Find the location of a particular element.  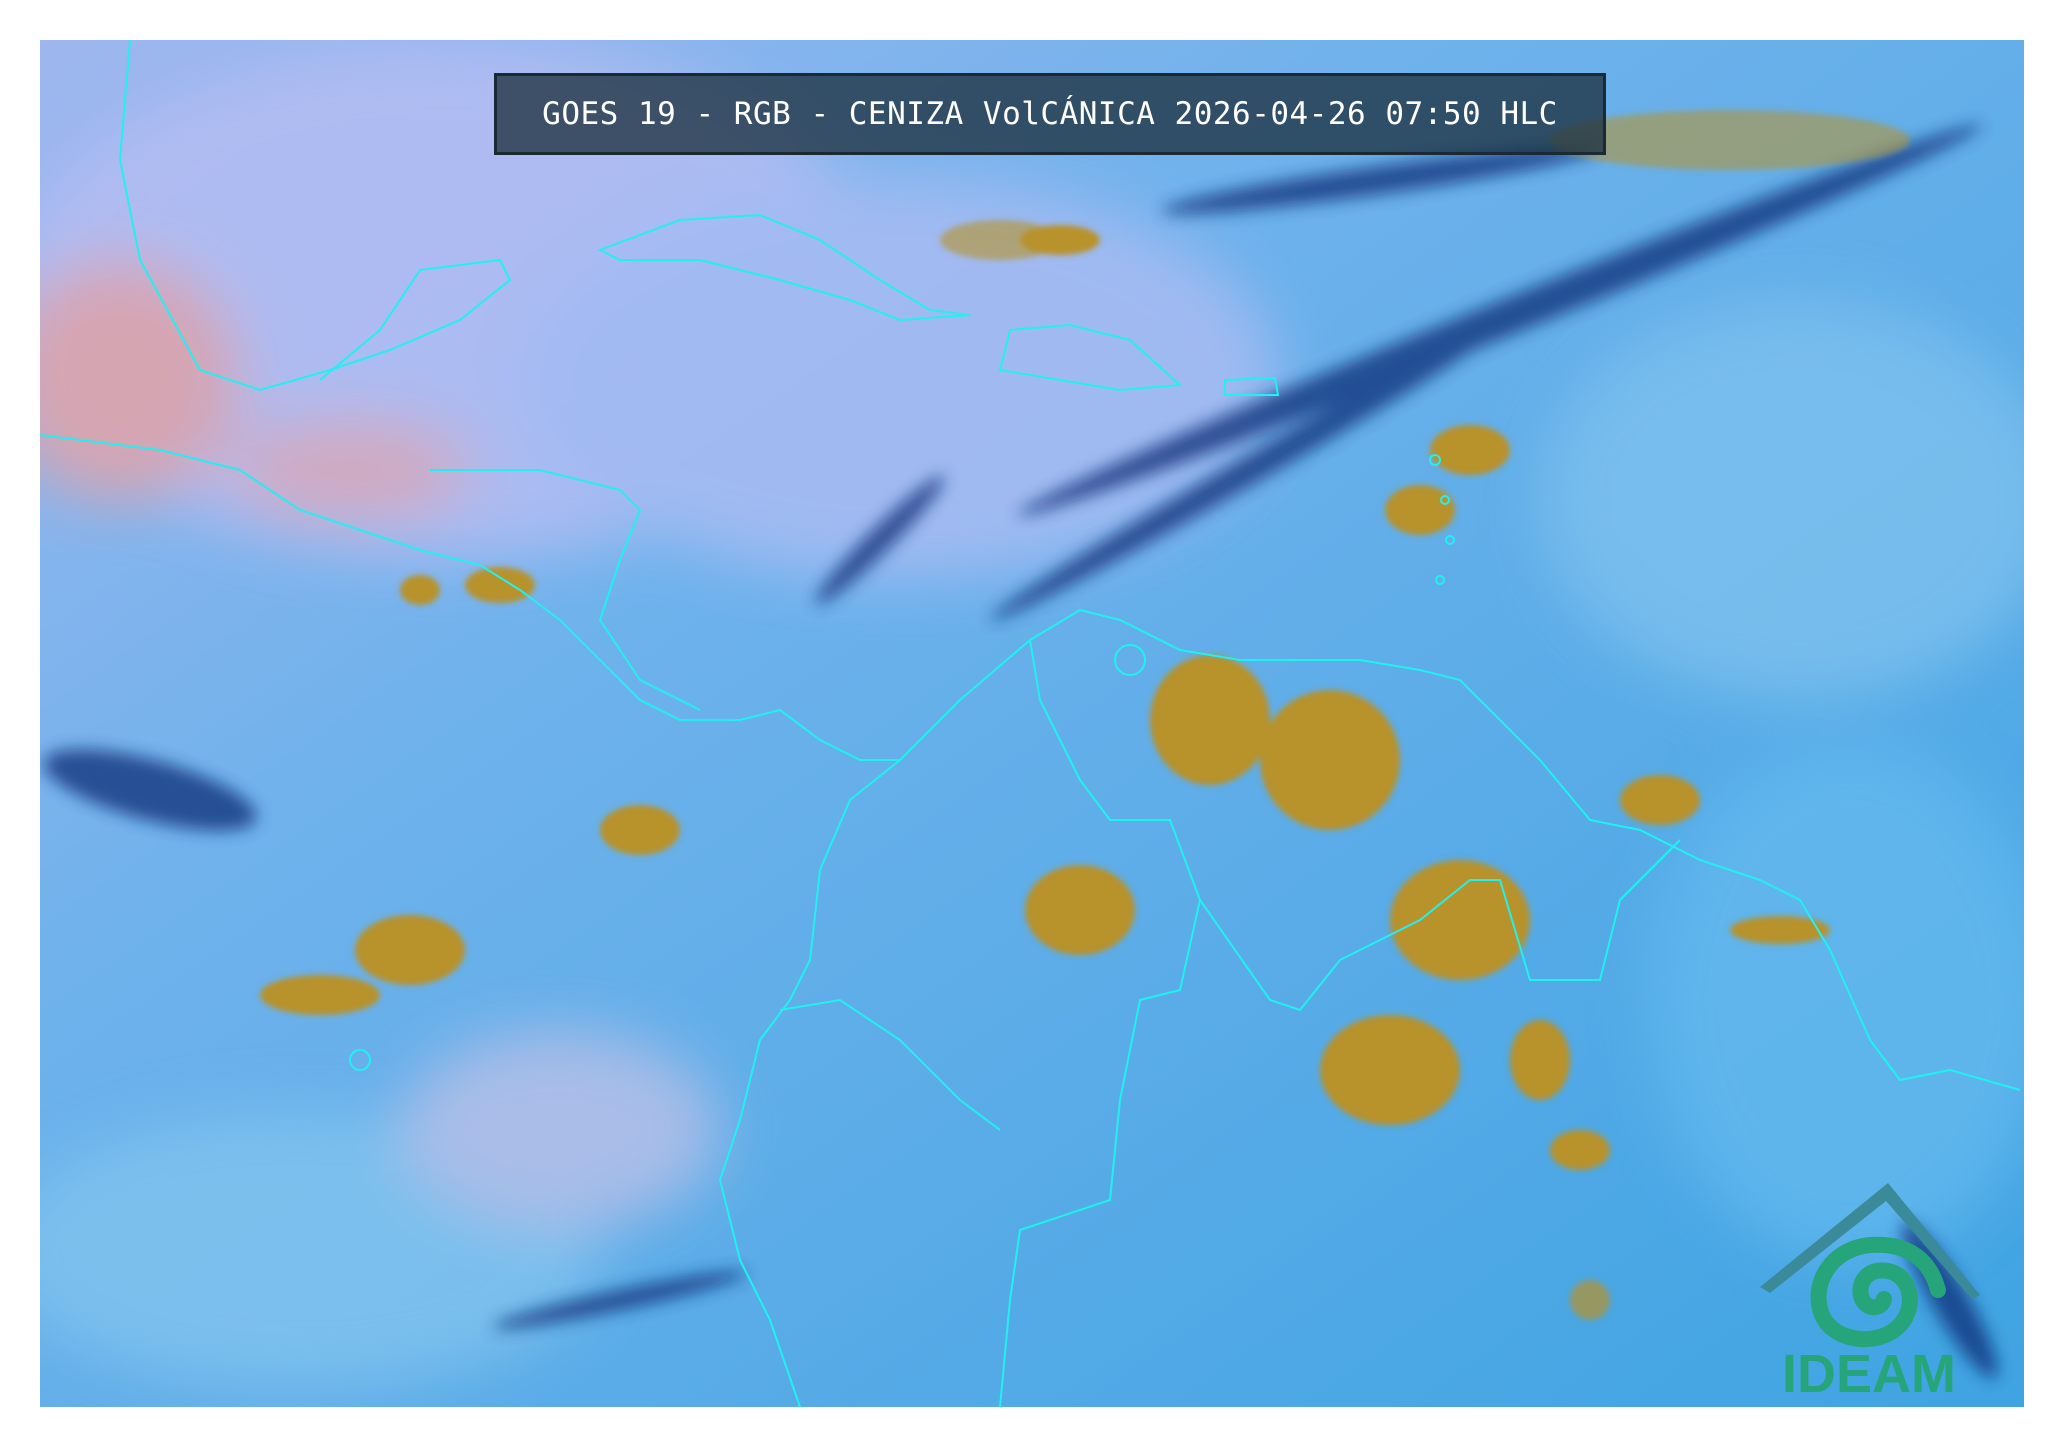

logo-spiral-icon is located at coordinates (1878, 1292).